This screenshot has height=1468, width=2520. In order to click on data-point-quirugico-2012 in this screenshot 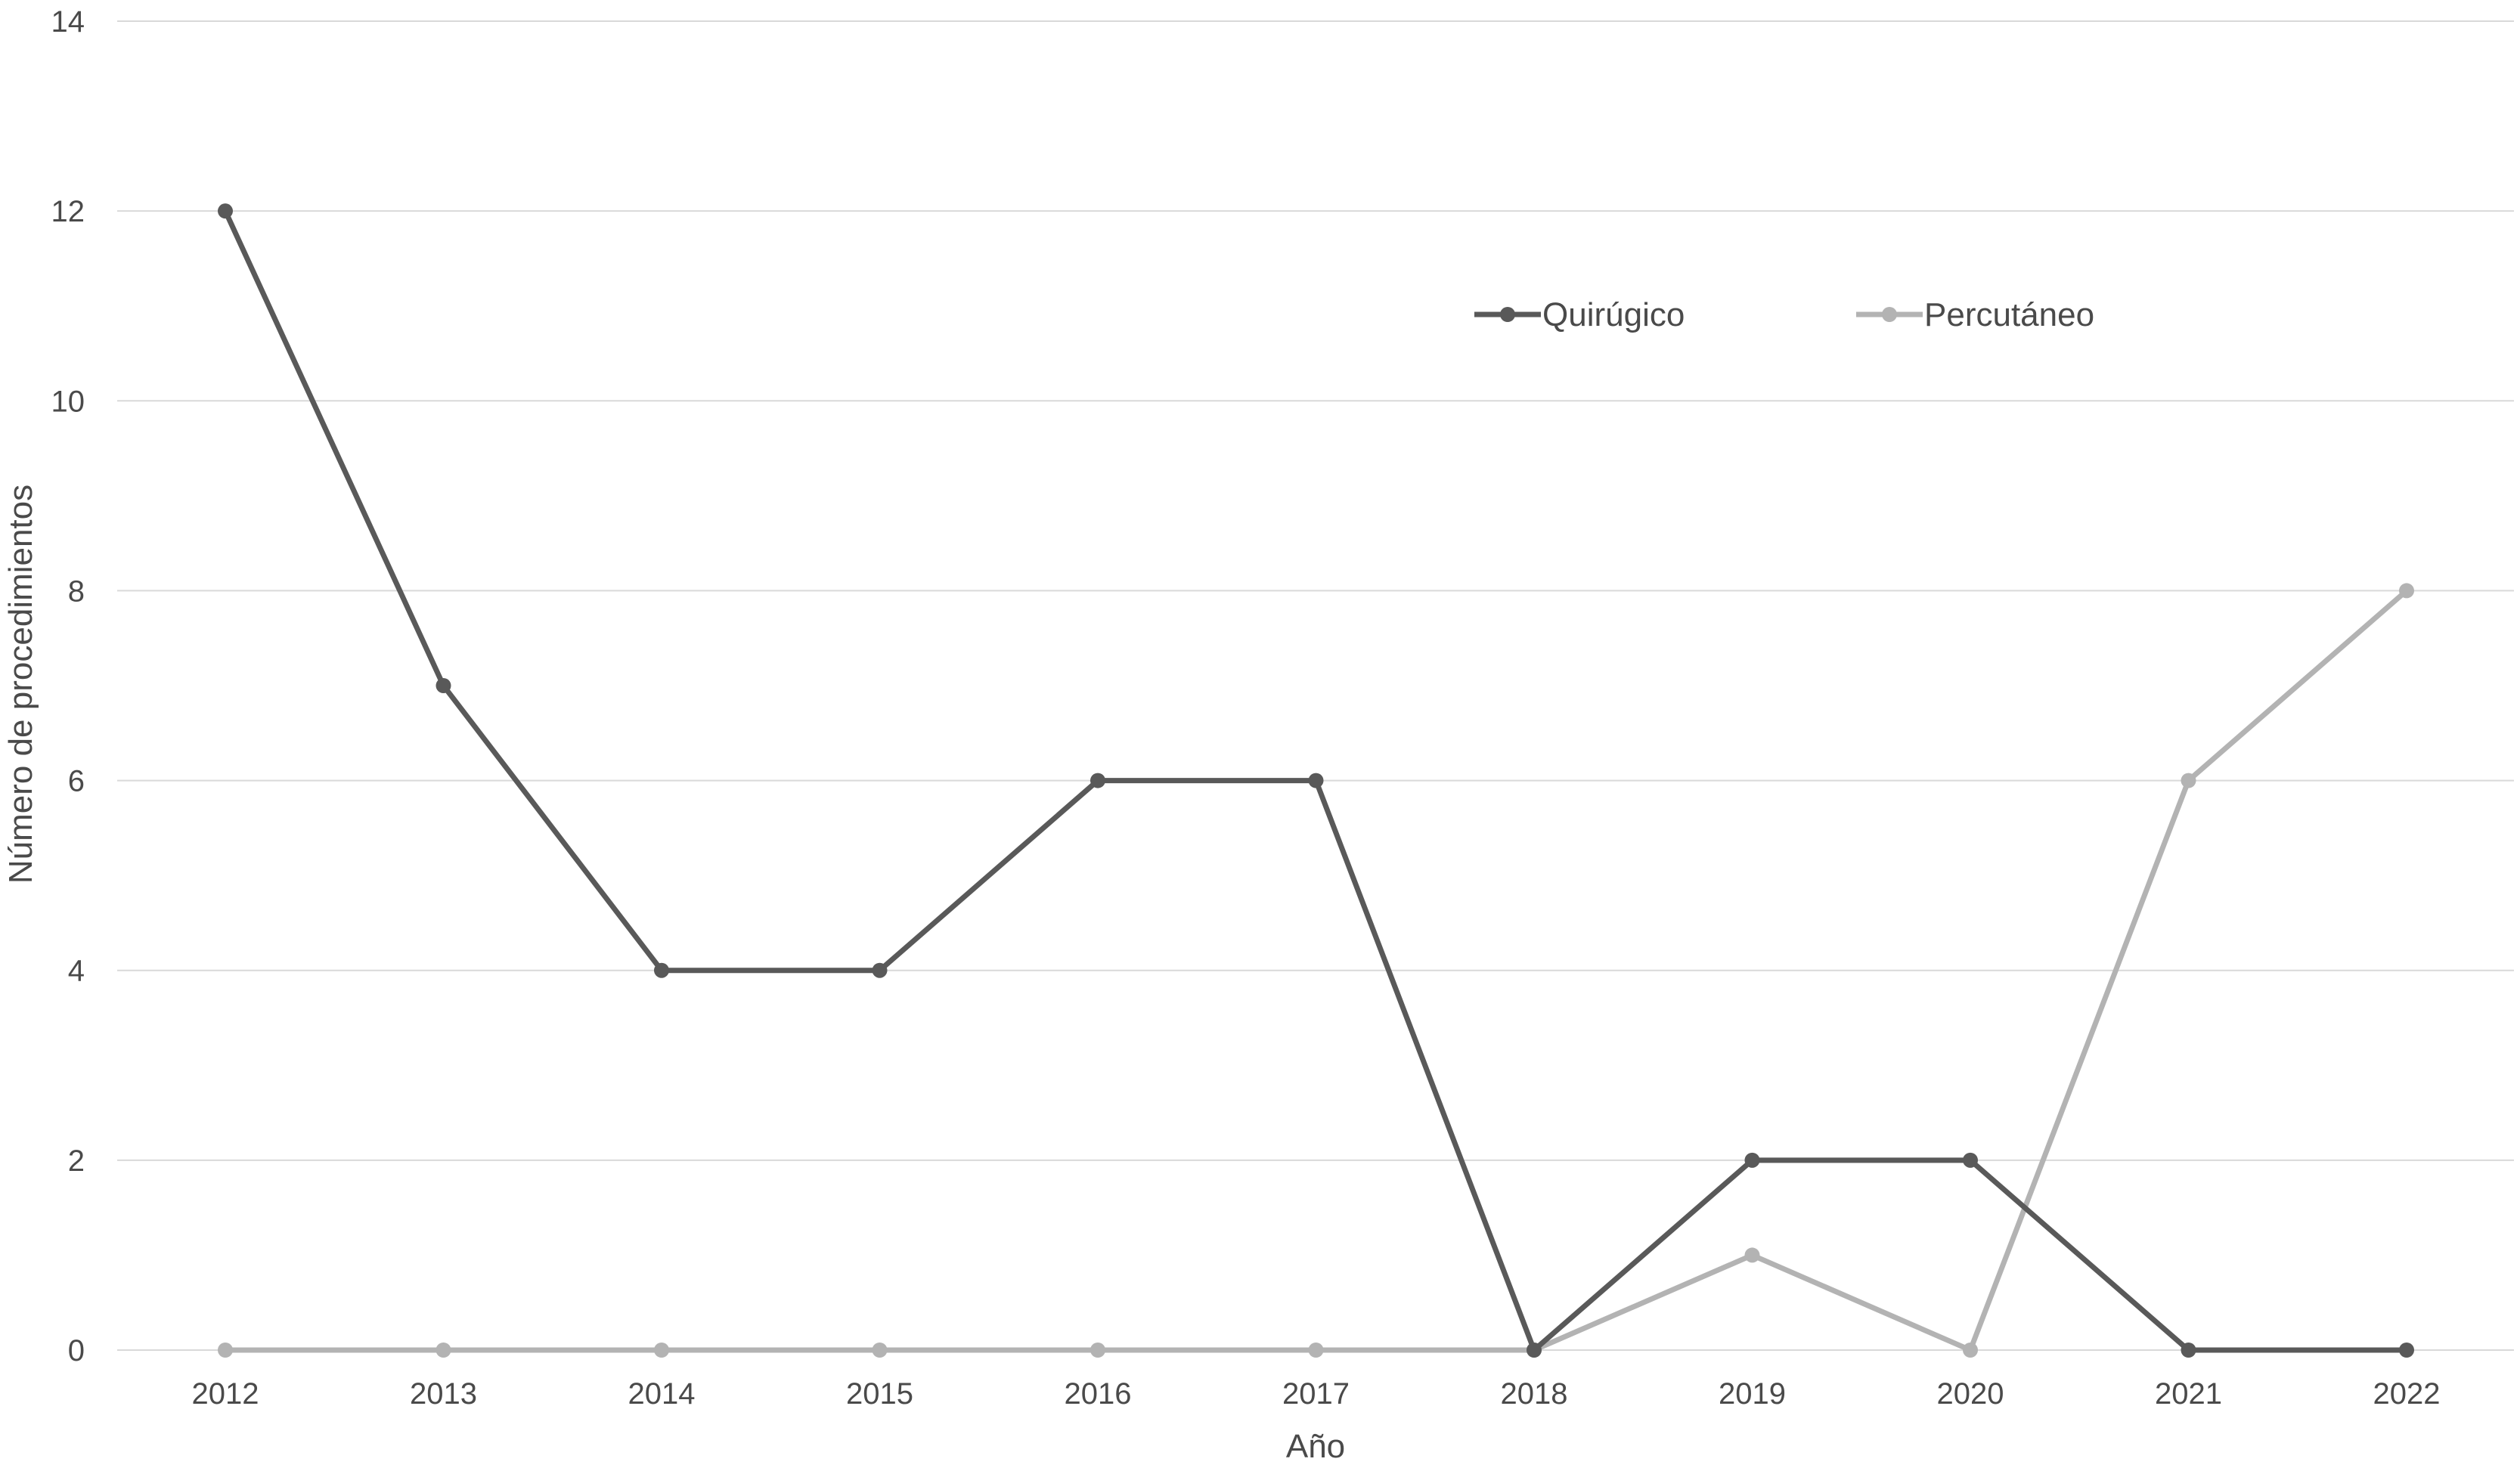, I will do `click(225, 211)`.